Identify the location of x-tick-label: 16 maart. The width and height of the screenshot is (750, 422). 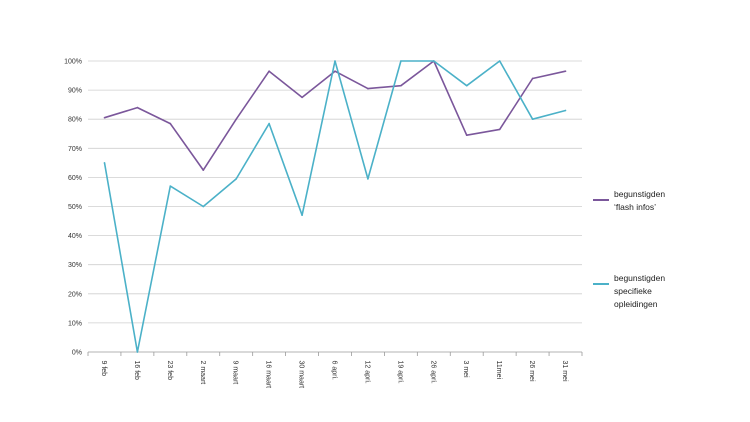
(268, 375).